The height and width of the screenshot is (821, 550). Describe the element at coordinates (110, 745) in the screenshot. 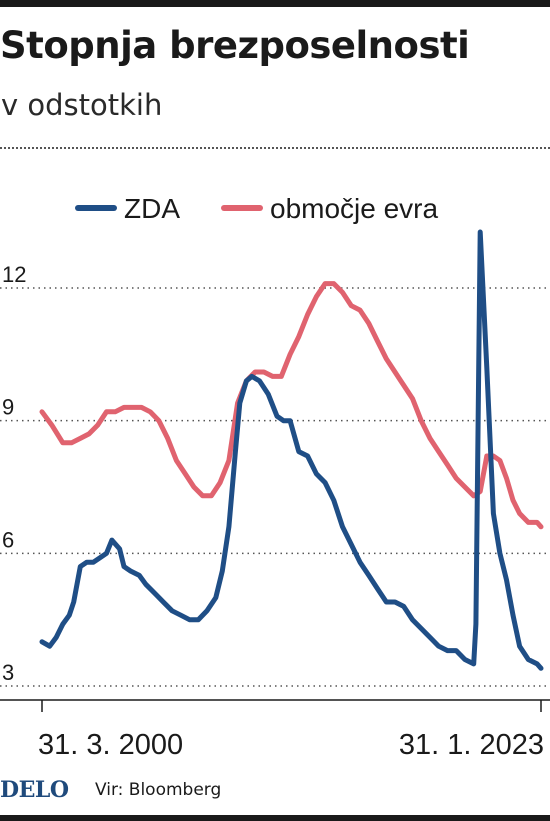

I see `x-tick-label: 31. 3. 2000` at that location.